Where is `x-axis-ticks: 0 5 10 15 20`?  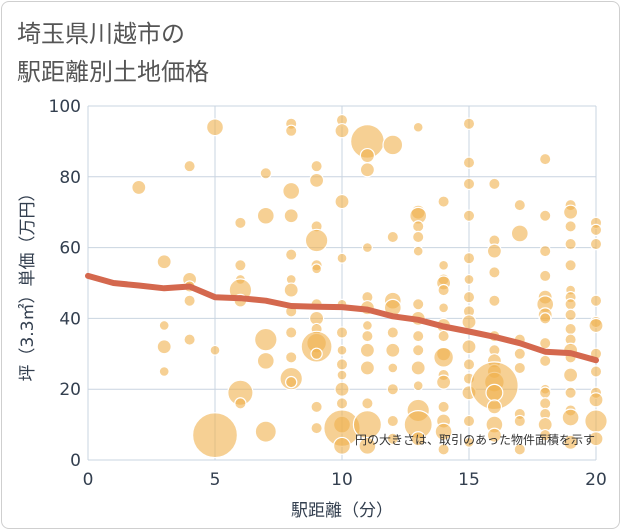 x-axis-ticks: 0 5 10 15 20 is located at coordinates (345, 480).